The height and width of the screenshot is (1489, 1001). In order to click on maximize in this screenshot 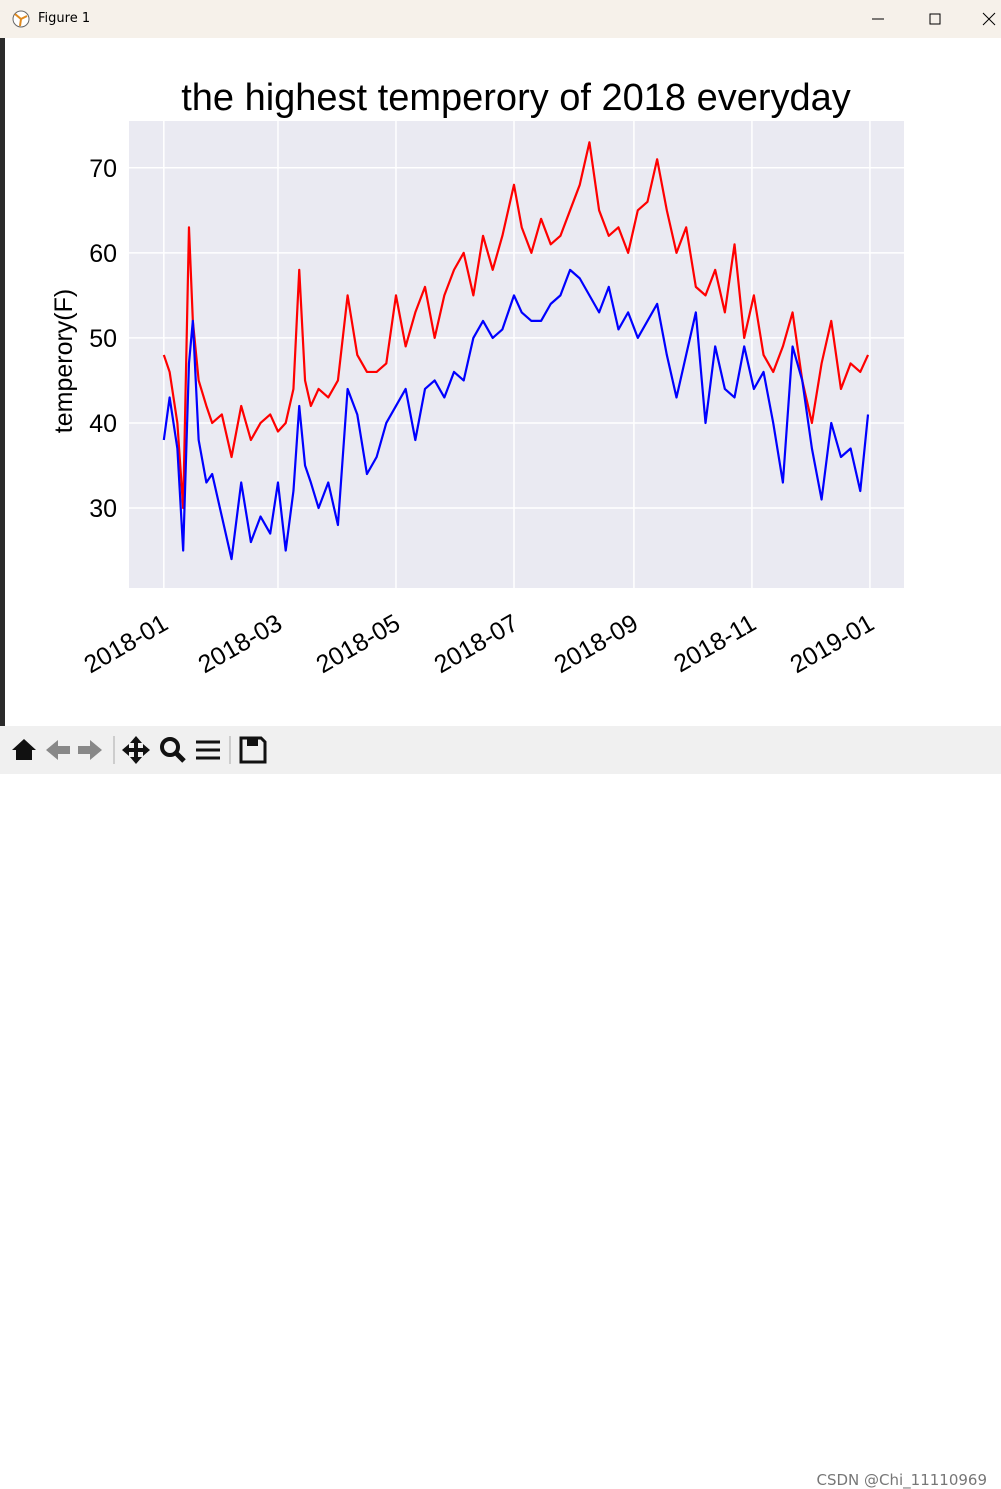, I will do `click(935, 19)`.